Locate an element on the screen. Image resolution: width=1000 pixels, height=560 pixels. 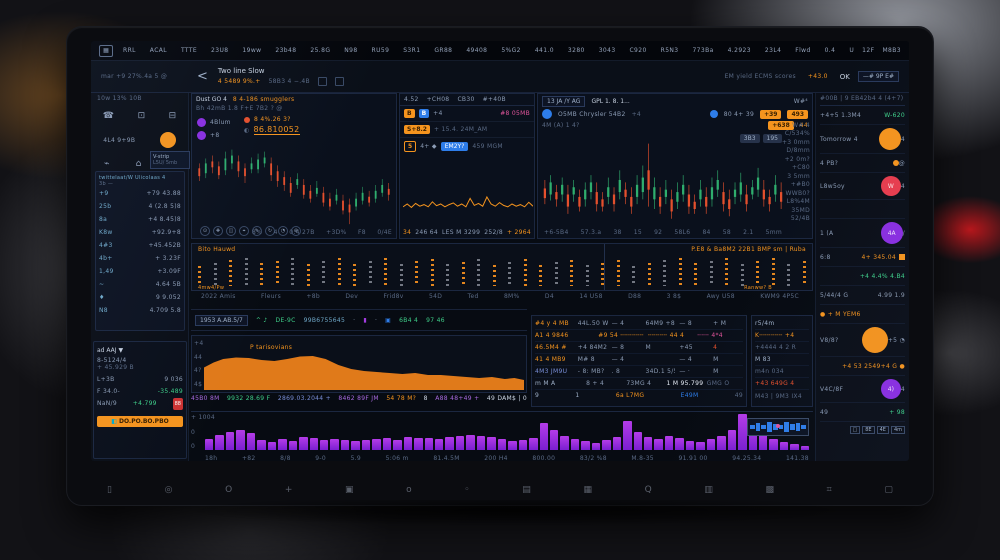
right-sidebar-row is located at coordinates (862, 209).